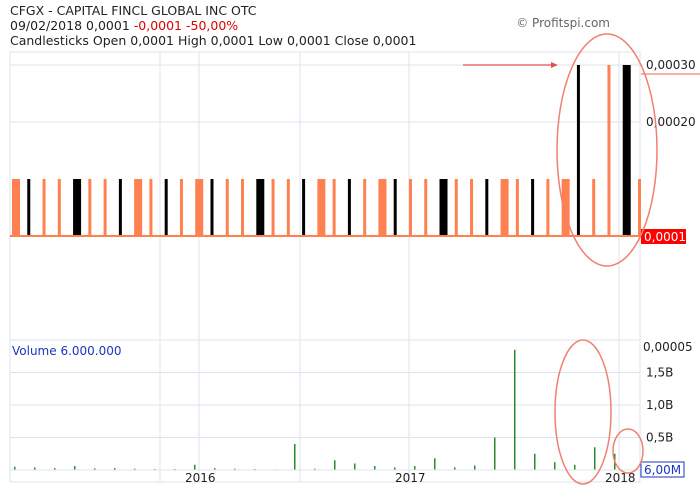 The width and height of the screenshot is (700, 500). What do you see at coordinates (583, 412) in the screenshot?
I see `annotation-ellipse-volume` at bounding box center [583, 412].